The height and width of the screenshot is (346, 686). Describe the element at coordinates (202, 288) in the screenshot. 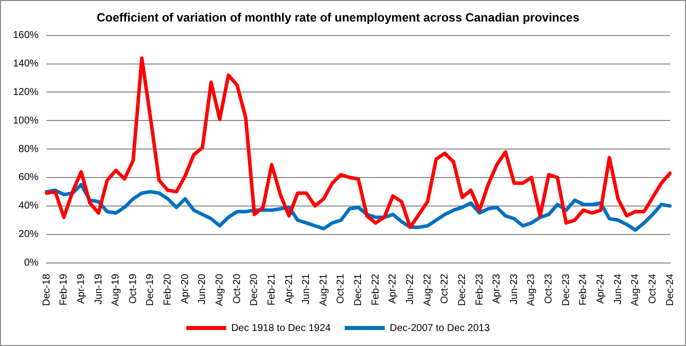

I see `x-tick-label: Jun-20` at that location.